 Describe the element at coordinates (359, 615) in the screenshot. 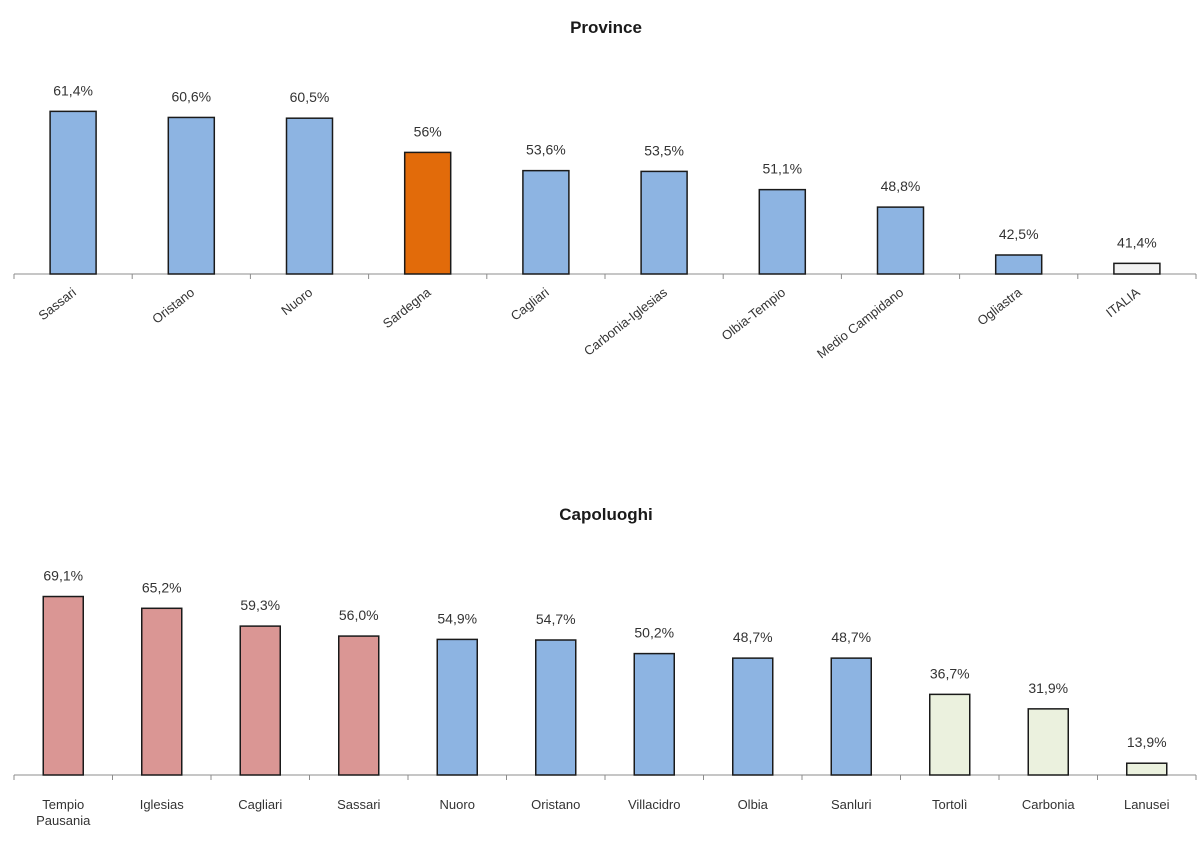

I see `capoluoghi-value-label: 56,0%` at that location.